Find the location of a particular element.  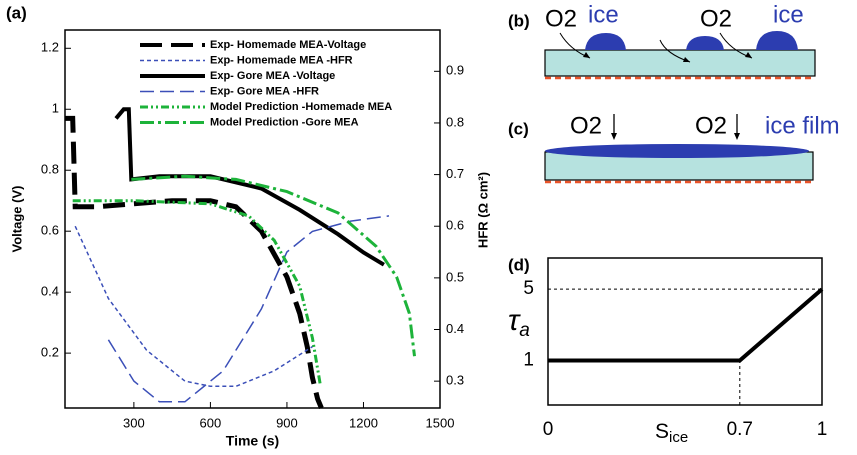

x-axis-label: Sice is located at coordinates (671, 433).